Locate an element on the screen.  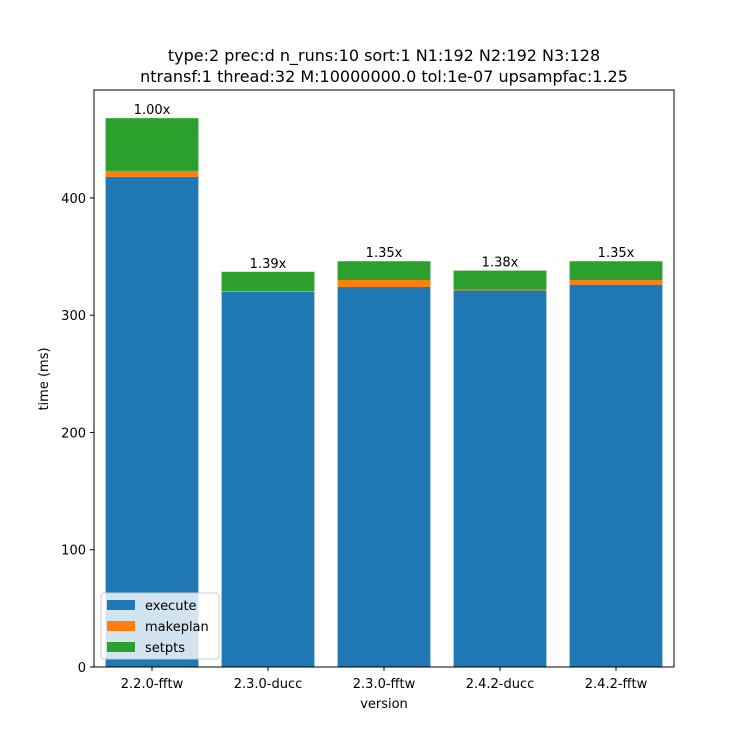
y-tick-label-400: 400 is located at coordinates (73, 199).